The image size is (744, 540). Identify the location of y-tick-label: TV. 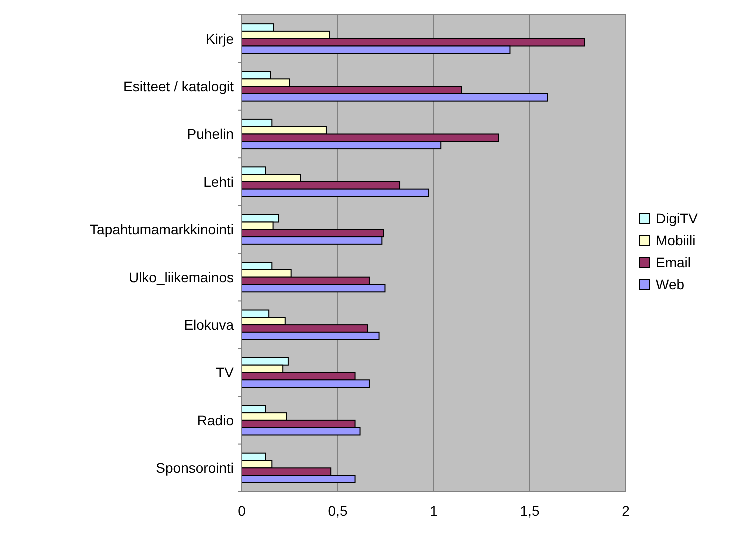
(225, 372).